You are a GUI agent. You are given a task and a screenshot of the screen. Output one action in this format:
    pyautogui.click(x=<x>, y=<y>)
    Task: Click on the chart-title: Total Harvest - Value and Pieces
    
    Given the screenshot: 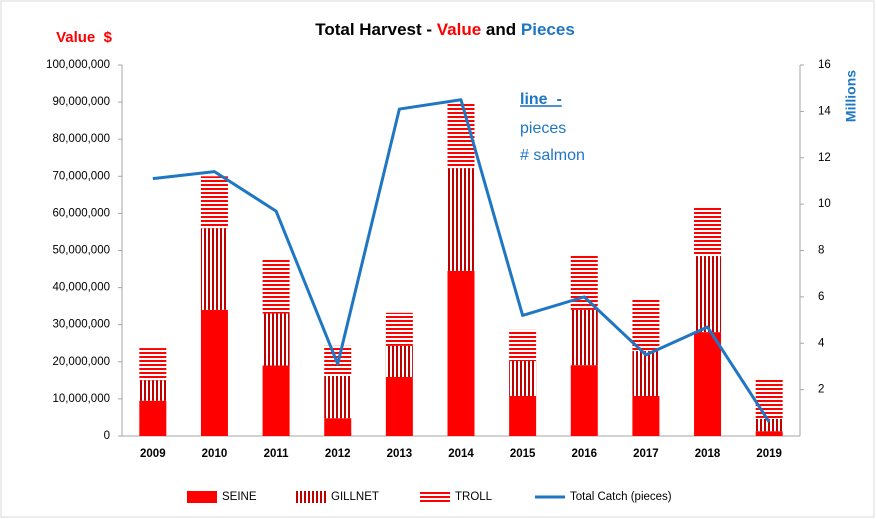 What is the action you would take?
    pyautogui.click(x=445, y=29)
    